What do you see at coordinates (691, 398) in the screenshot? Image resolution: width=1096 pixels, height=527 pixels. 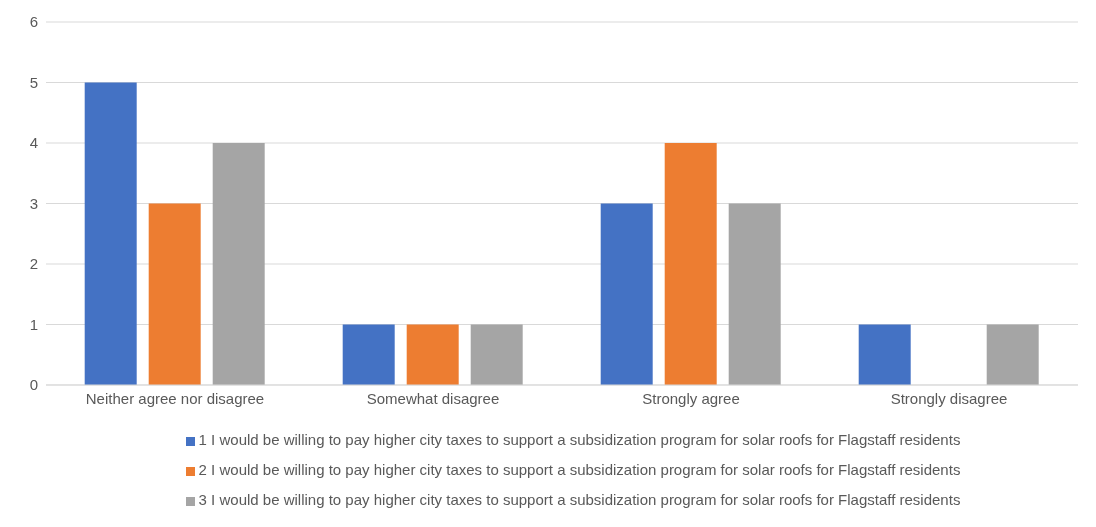 I see `x-tick-label: Strongly agree` at bounding box center [691, 398].